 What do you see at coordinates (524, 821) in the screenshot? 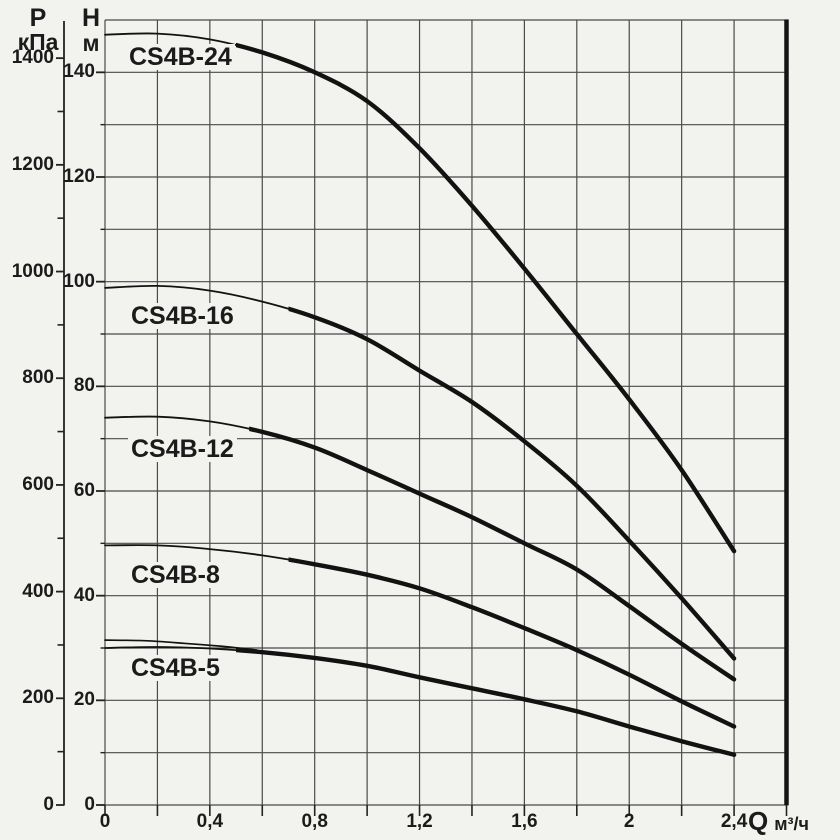
I see `q-axis-tick-label: 1,6` at bounding box center [524, 821].